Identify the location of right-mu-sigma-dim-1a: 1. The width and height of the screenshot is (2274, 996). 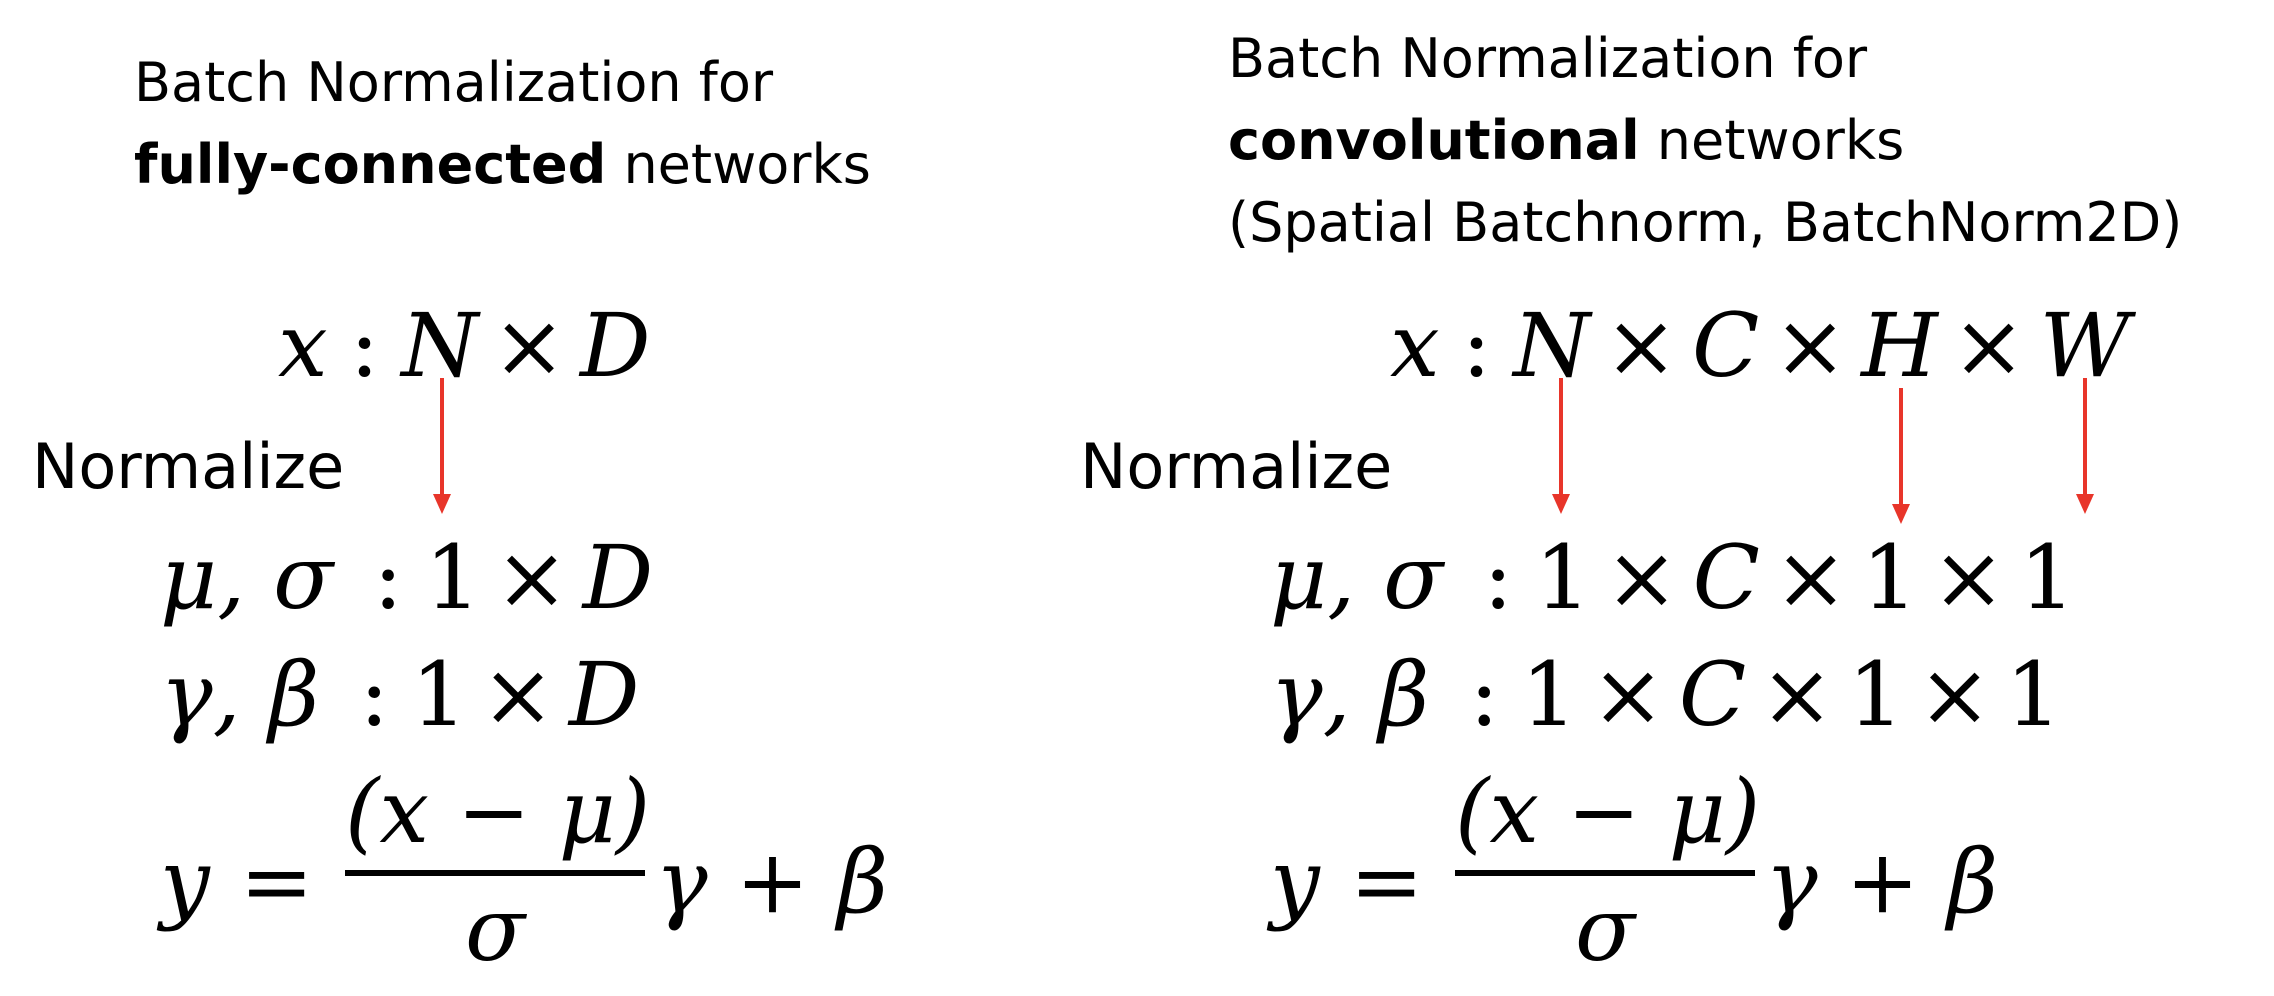
(1562, 577).